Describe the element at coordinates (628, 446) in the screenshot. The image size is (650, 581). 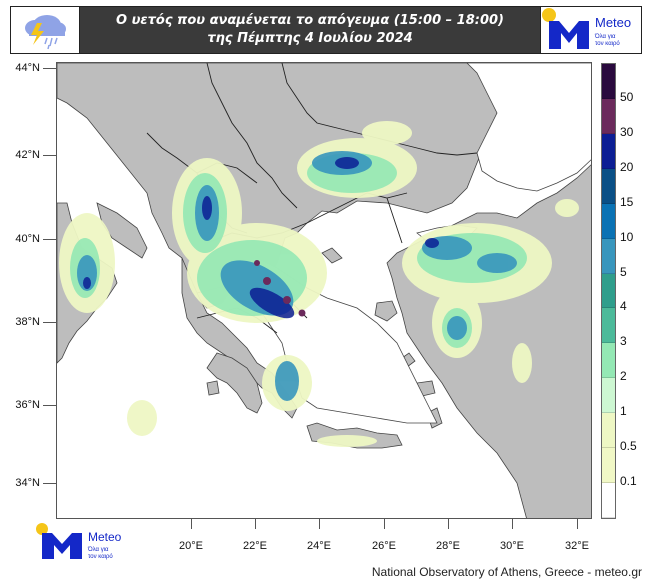
I see `legend-label: 0.5` at that location.